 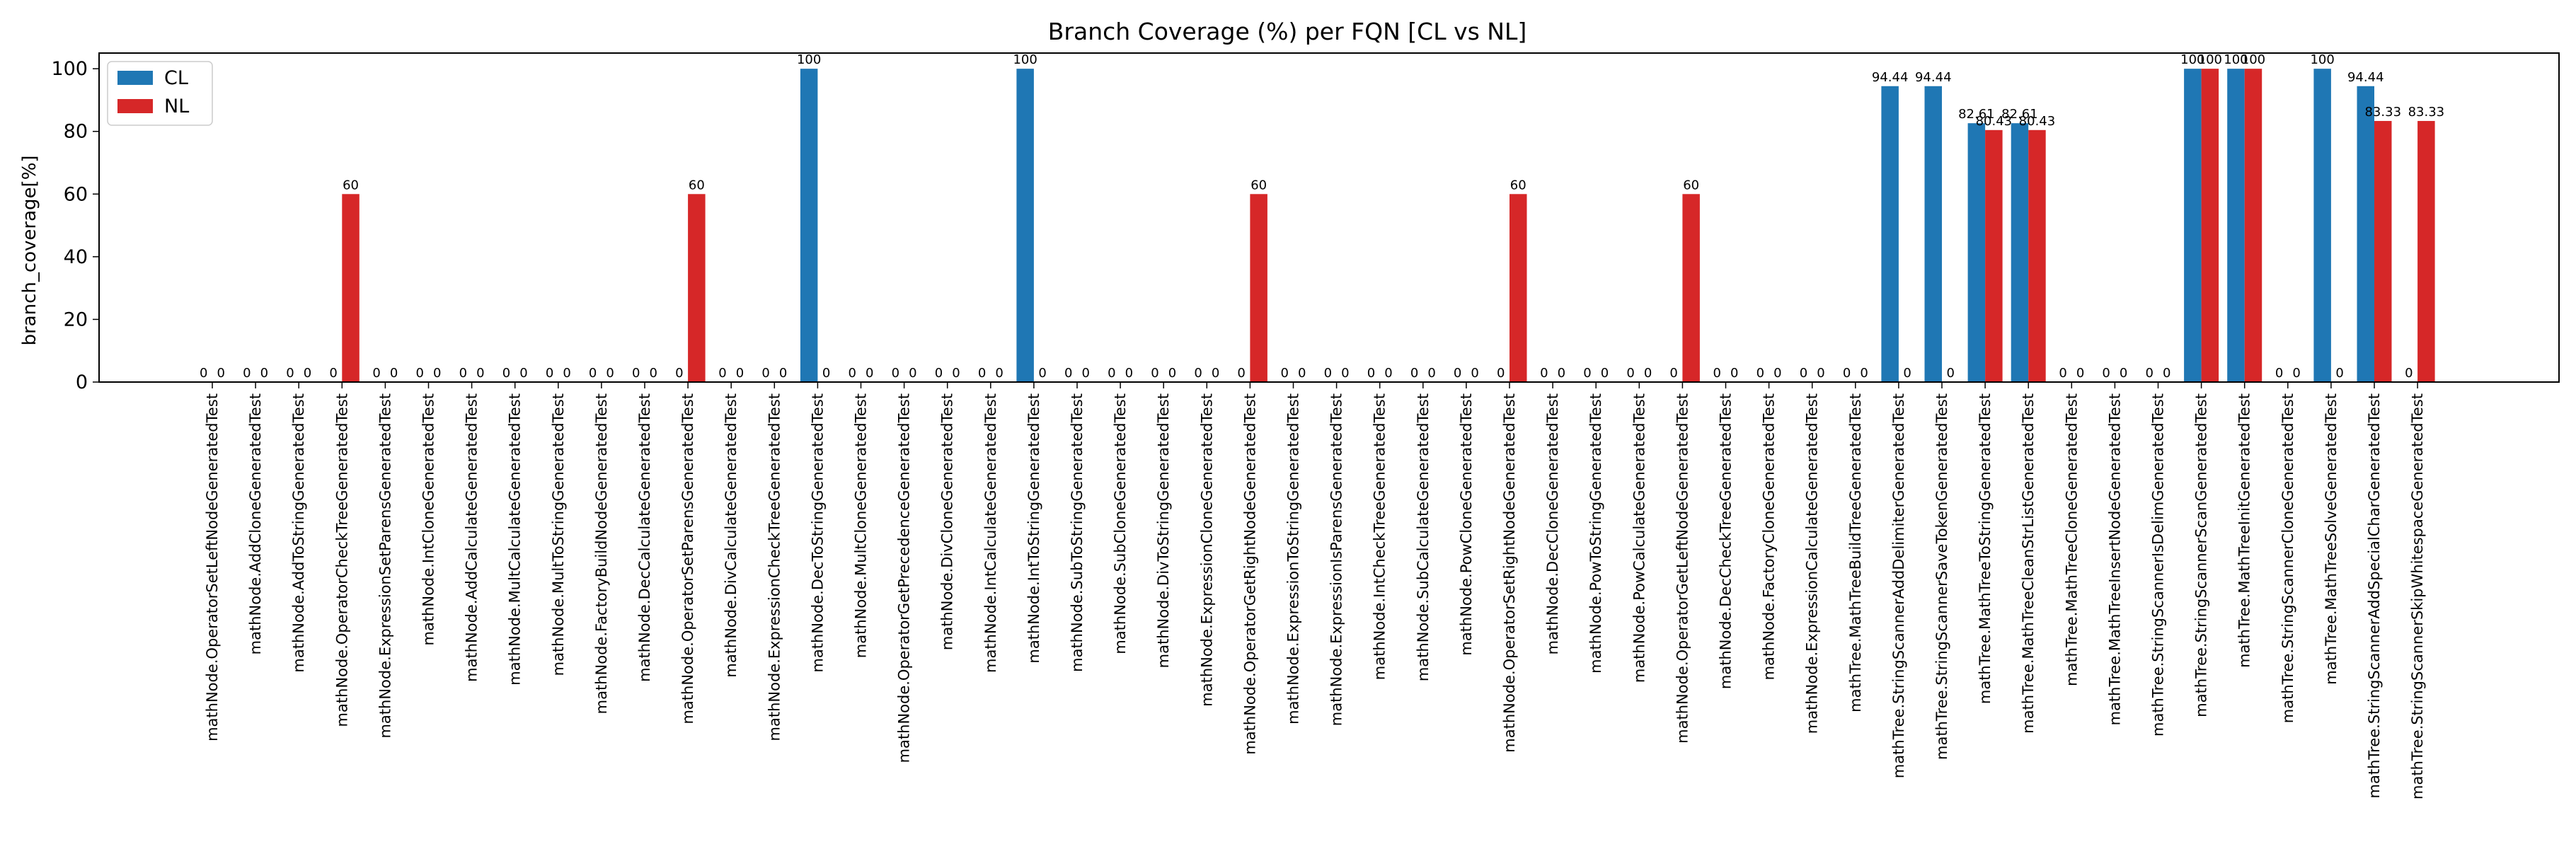 I want to click on data-label-nl-22: 0, so click(x=1172, y=374).